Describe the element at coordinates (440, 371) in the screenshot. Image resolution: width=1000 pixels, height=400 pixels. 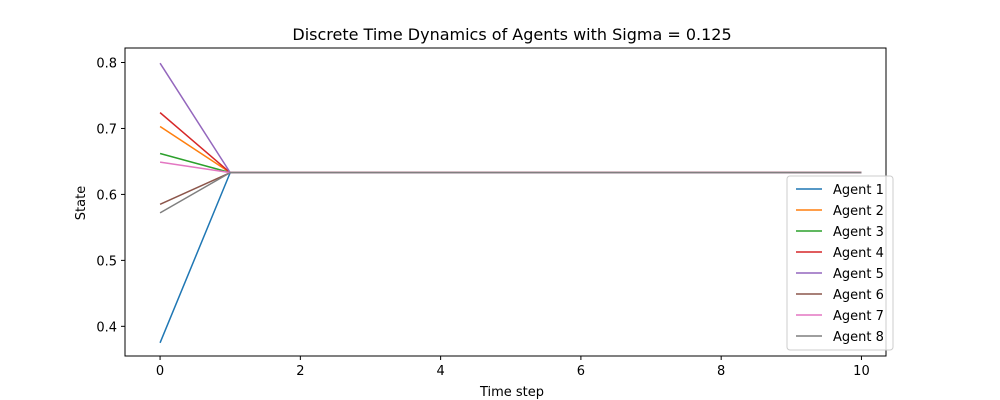
I see `x-tick-label: 4` at that location.